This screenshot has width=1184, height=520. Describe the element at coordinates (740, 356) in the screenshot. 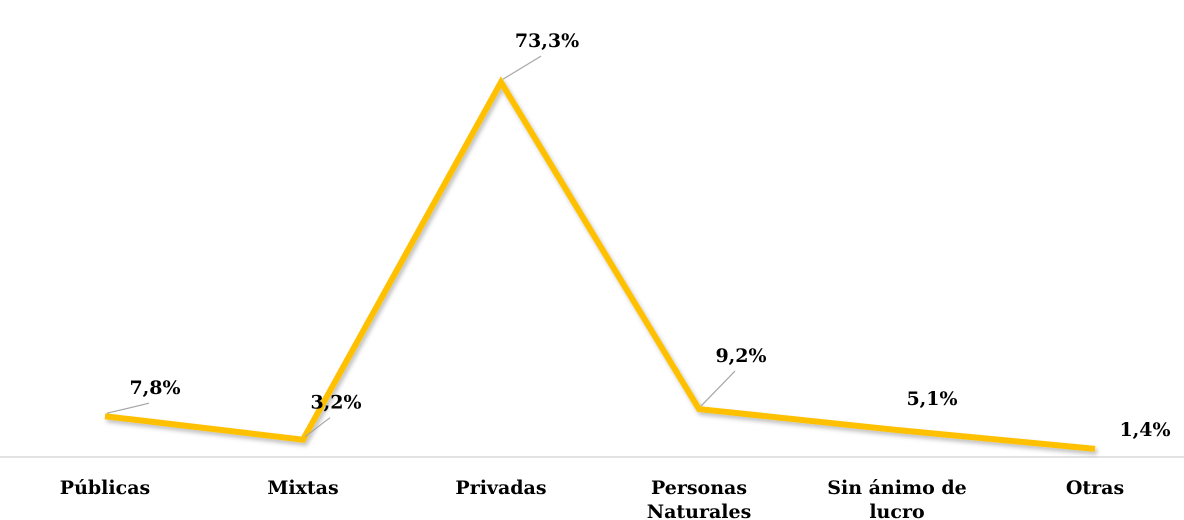

I see `data-label: 9,2%` at that location.